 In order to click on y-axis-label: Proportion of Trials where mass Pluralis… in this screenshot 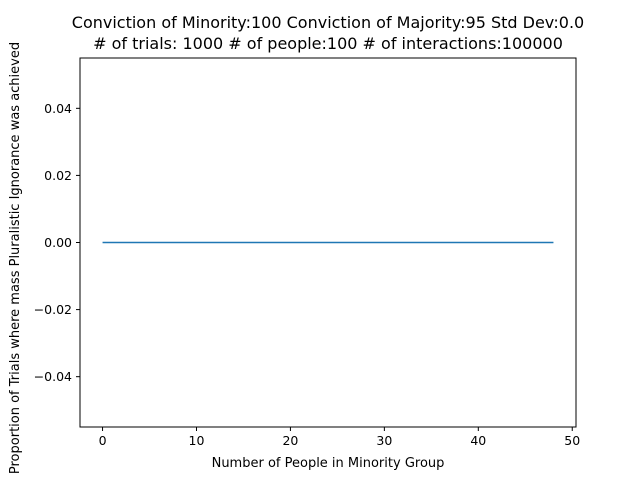, I will do `click(15, 258)`.